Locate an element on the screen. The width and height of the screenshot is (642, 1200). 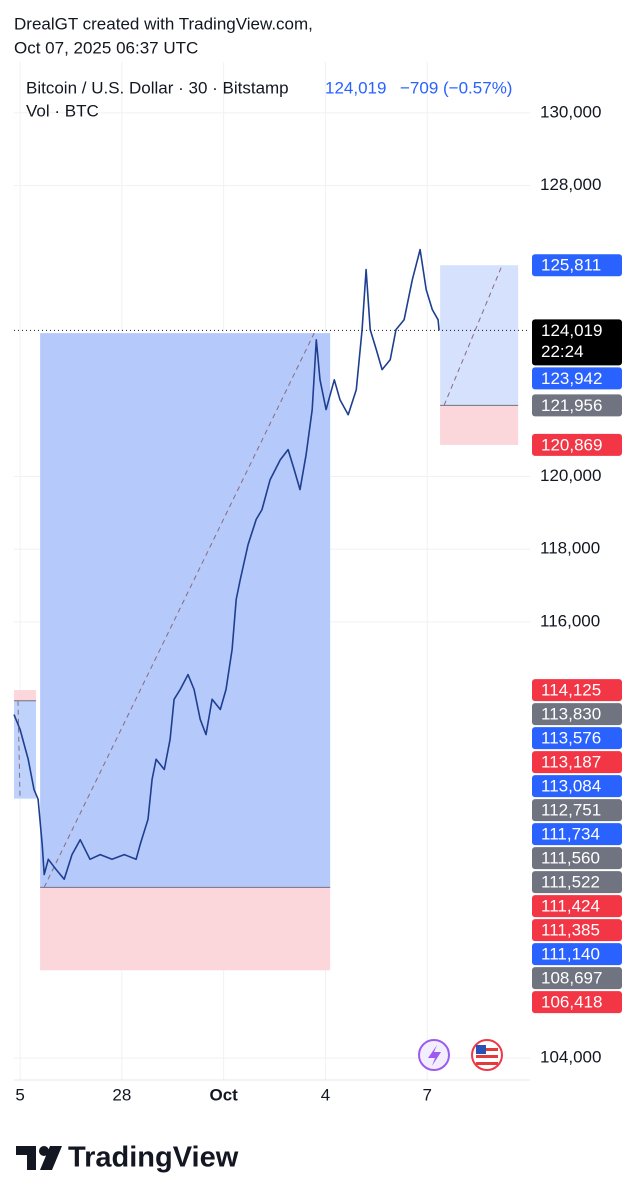
price-badge-label: 113,187 is located at coordinates (571, 762).